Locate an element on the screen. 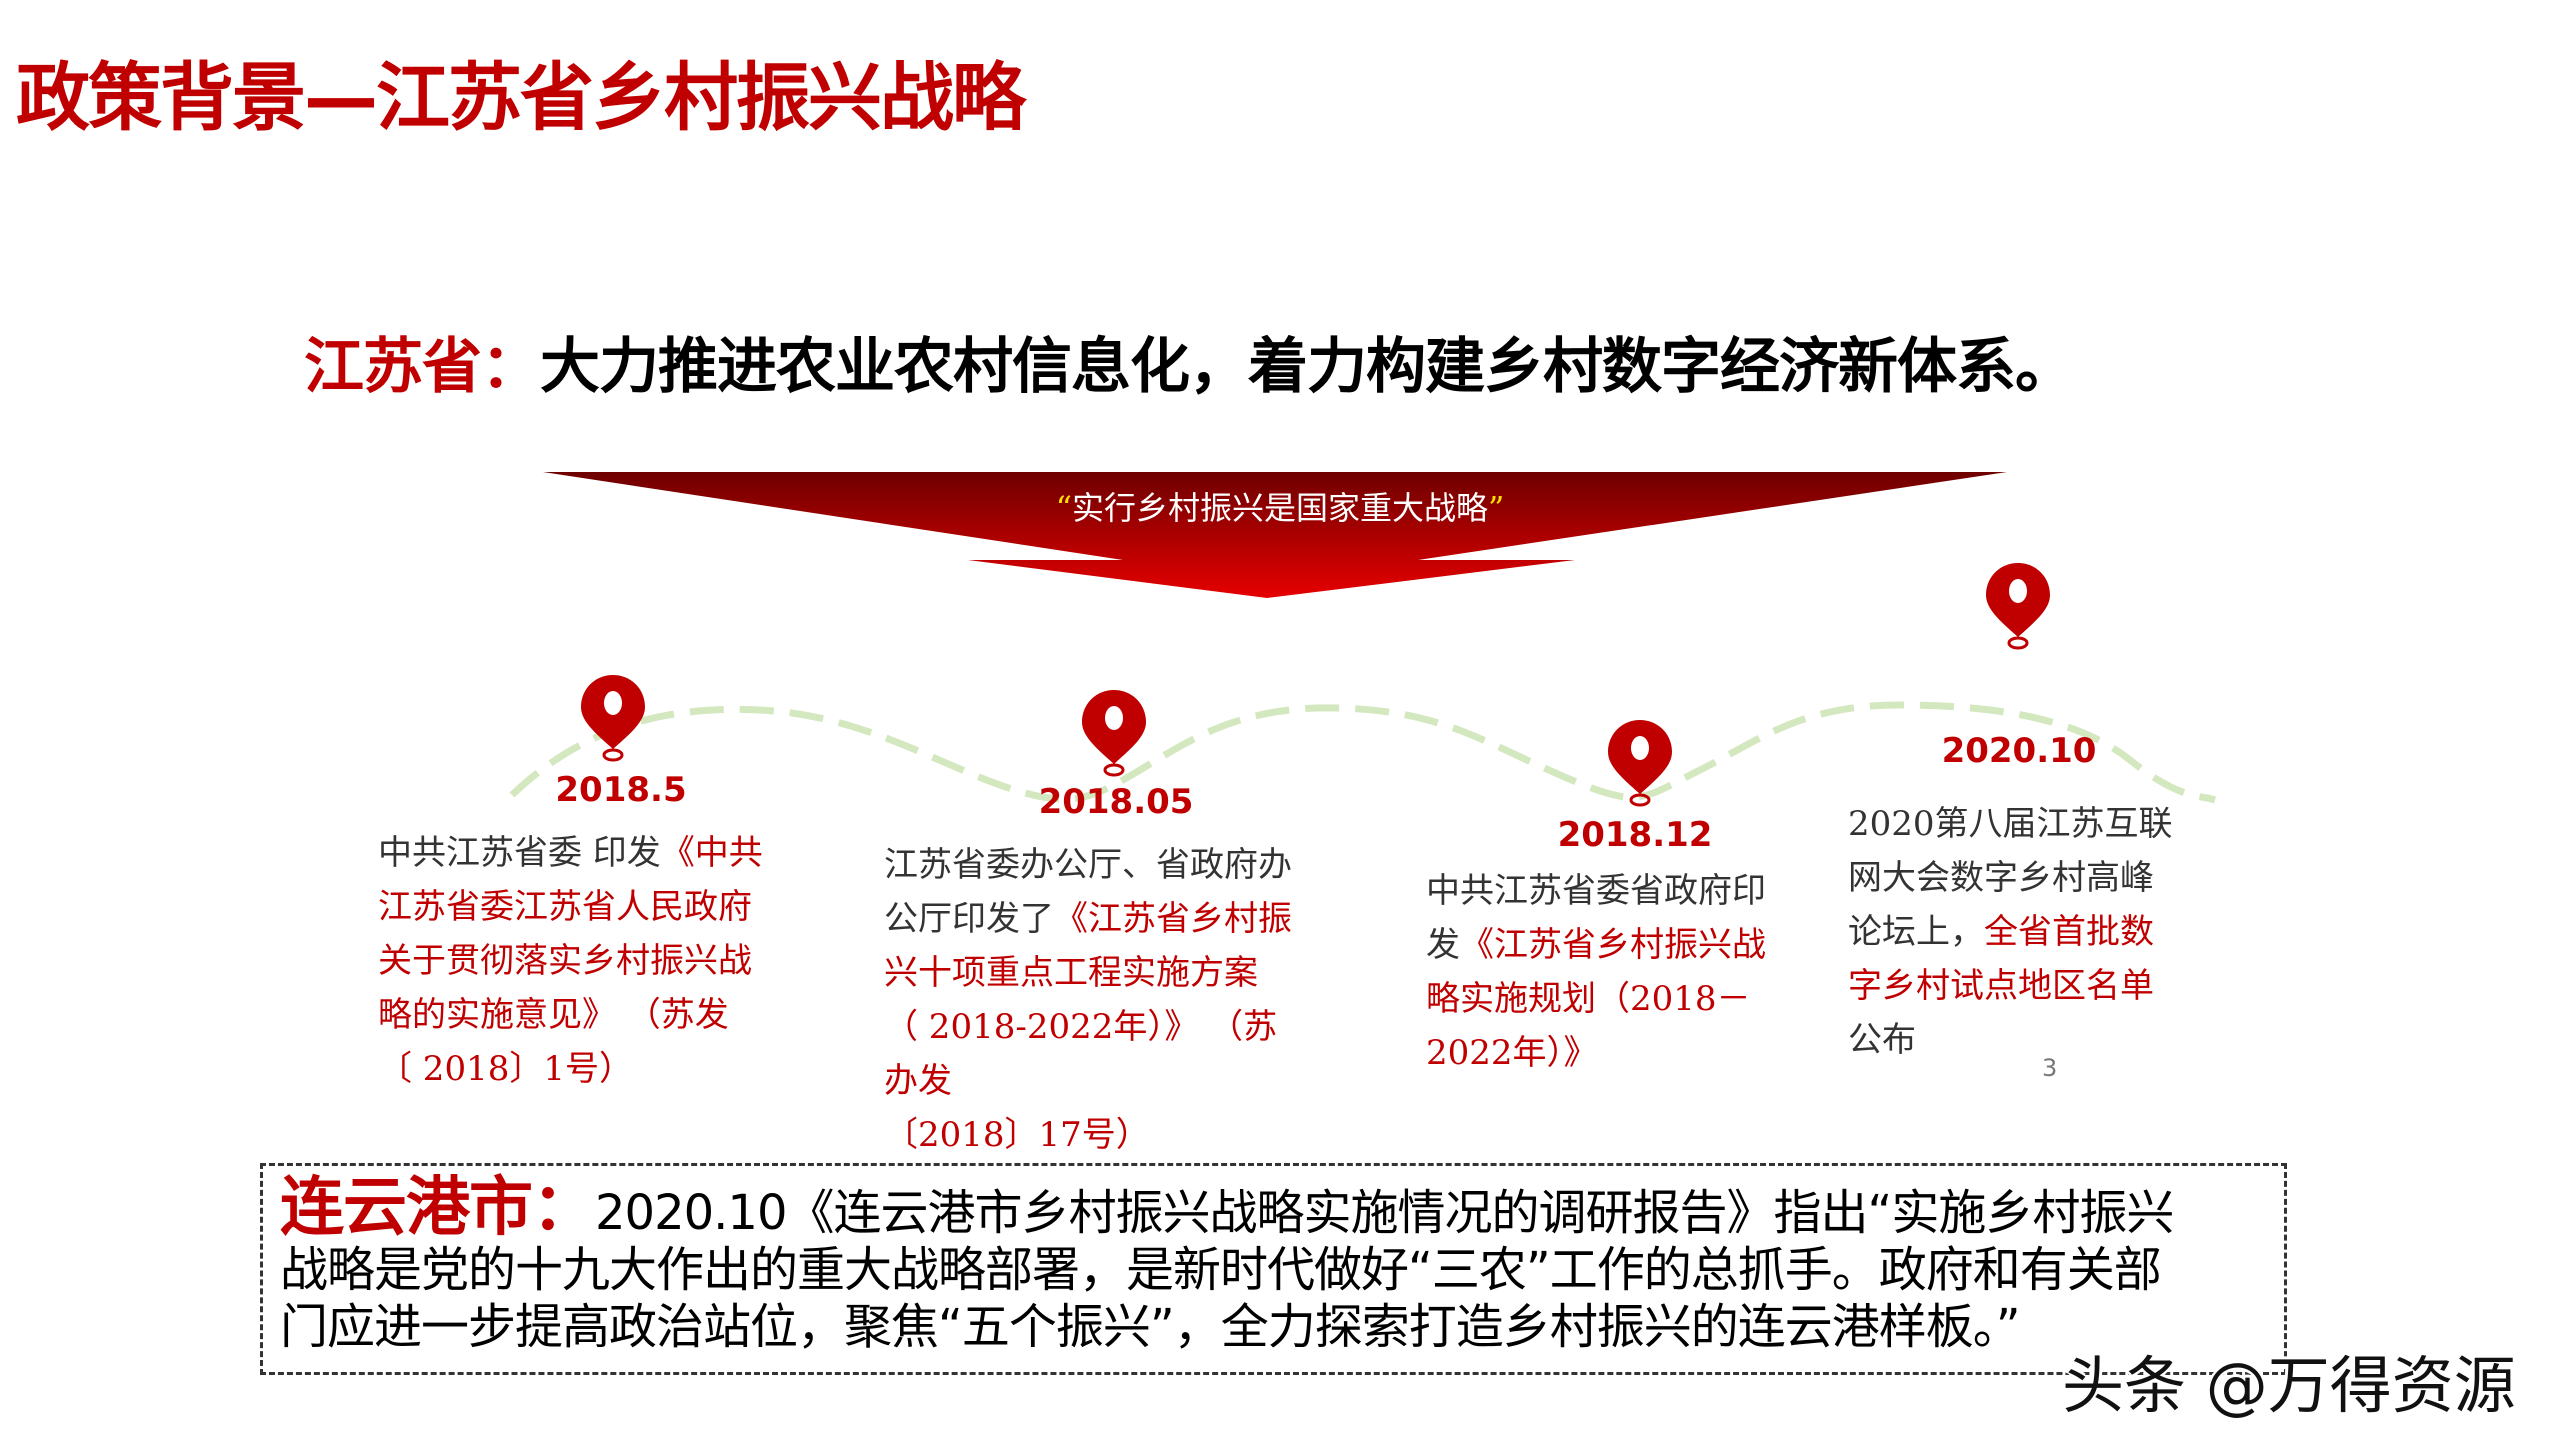 The width and height of the screenshot is (2560, 1440). timeline-description: 2020第八届江苏互联 网大会数字乡村高峰 论坛上，全省首批数 字乡村试点地区名单 公布 is located at coordinates (2010, 932).